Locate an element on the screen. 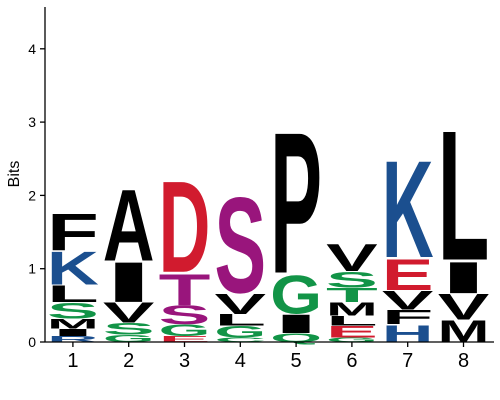 The image size is (500, 400). x-tick-label: 2 is located at coordinates (128, 361).